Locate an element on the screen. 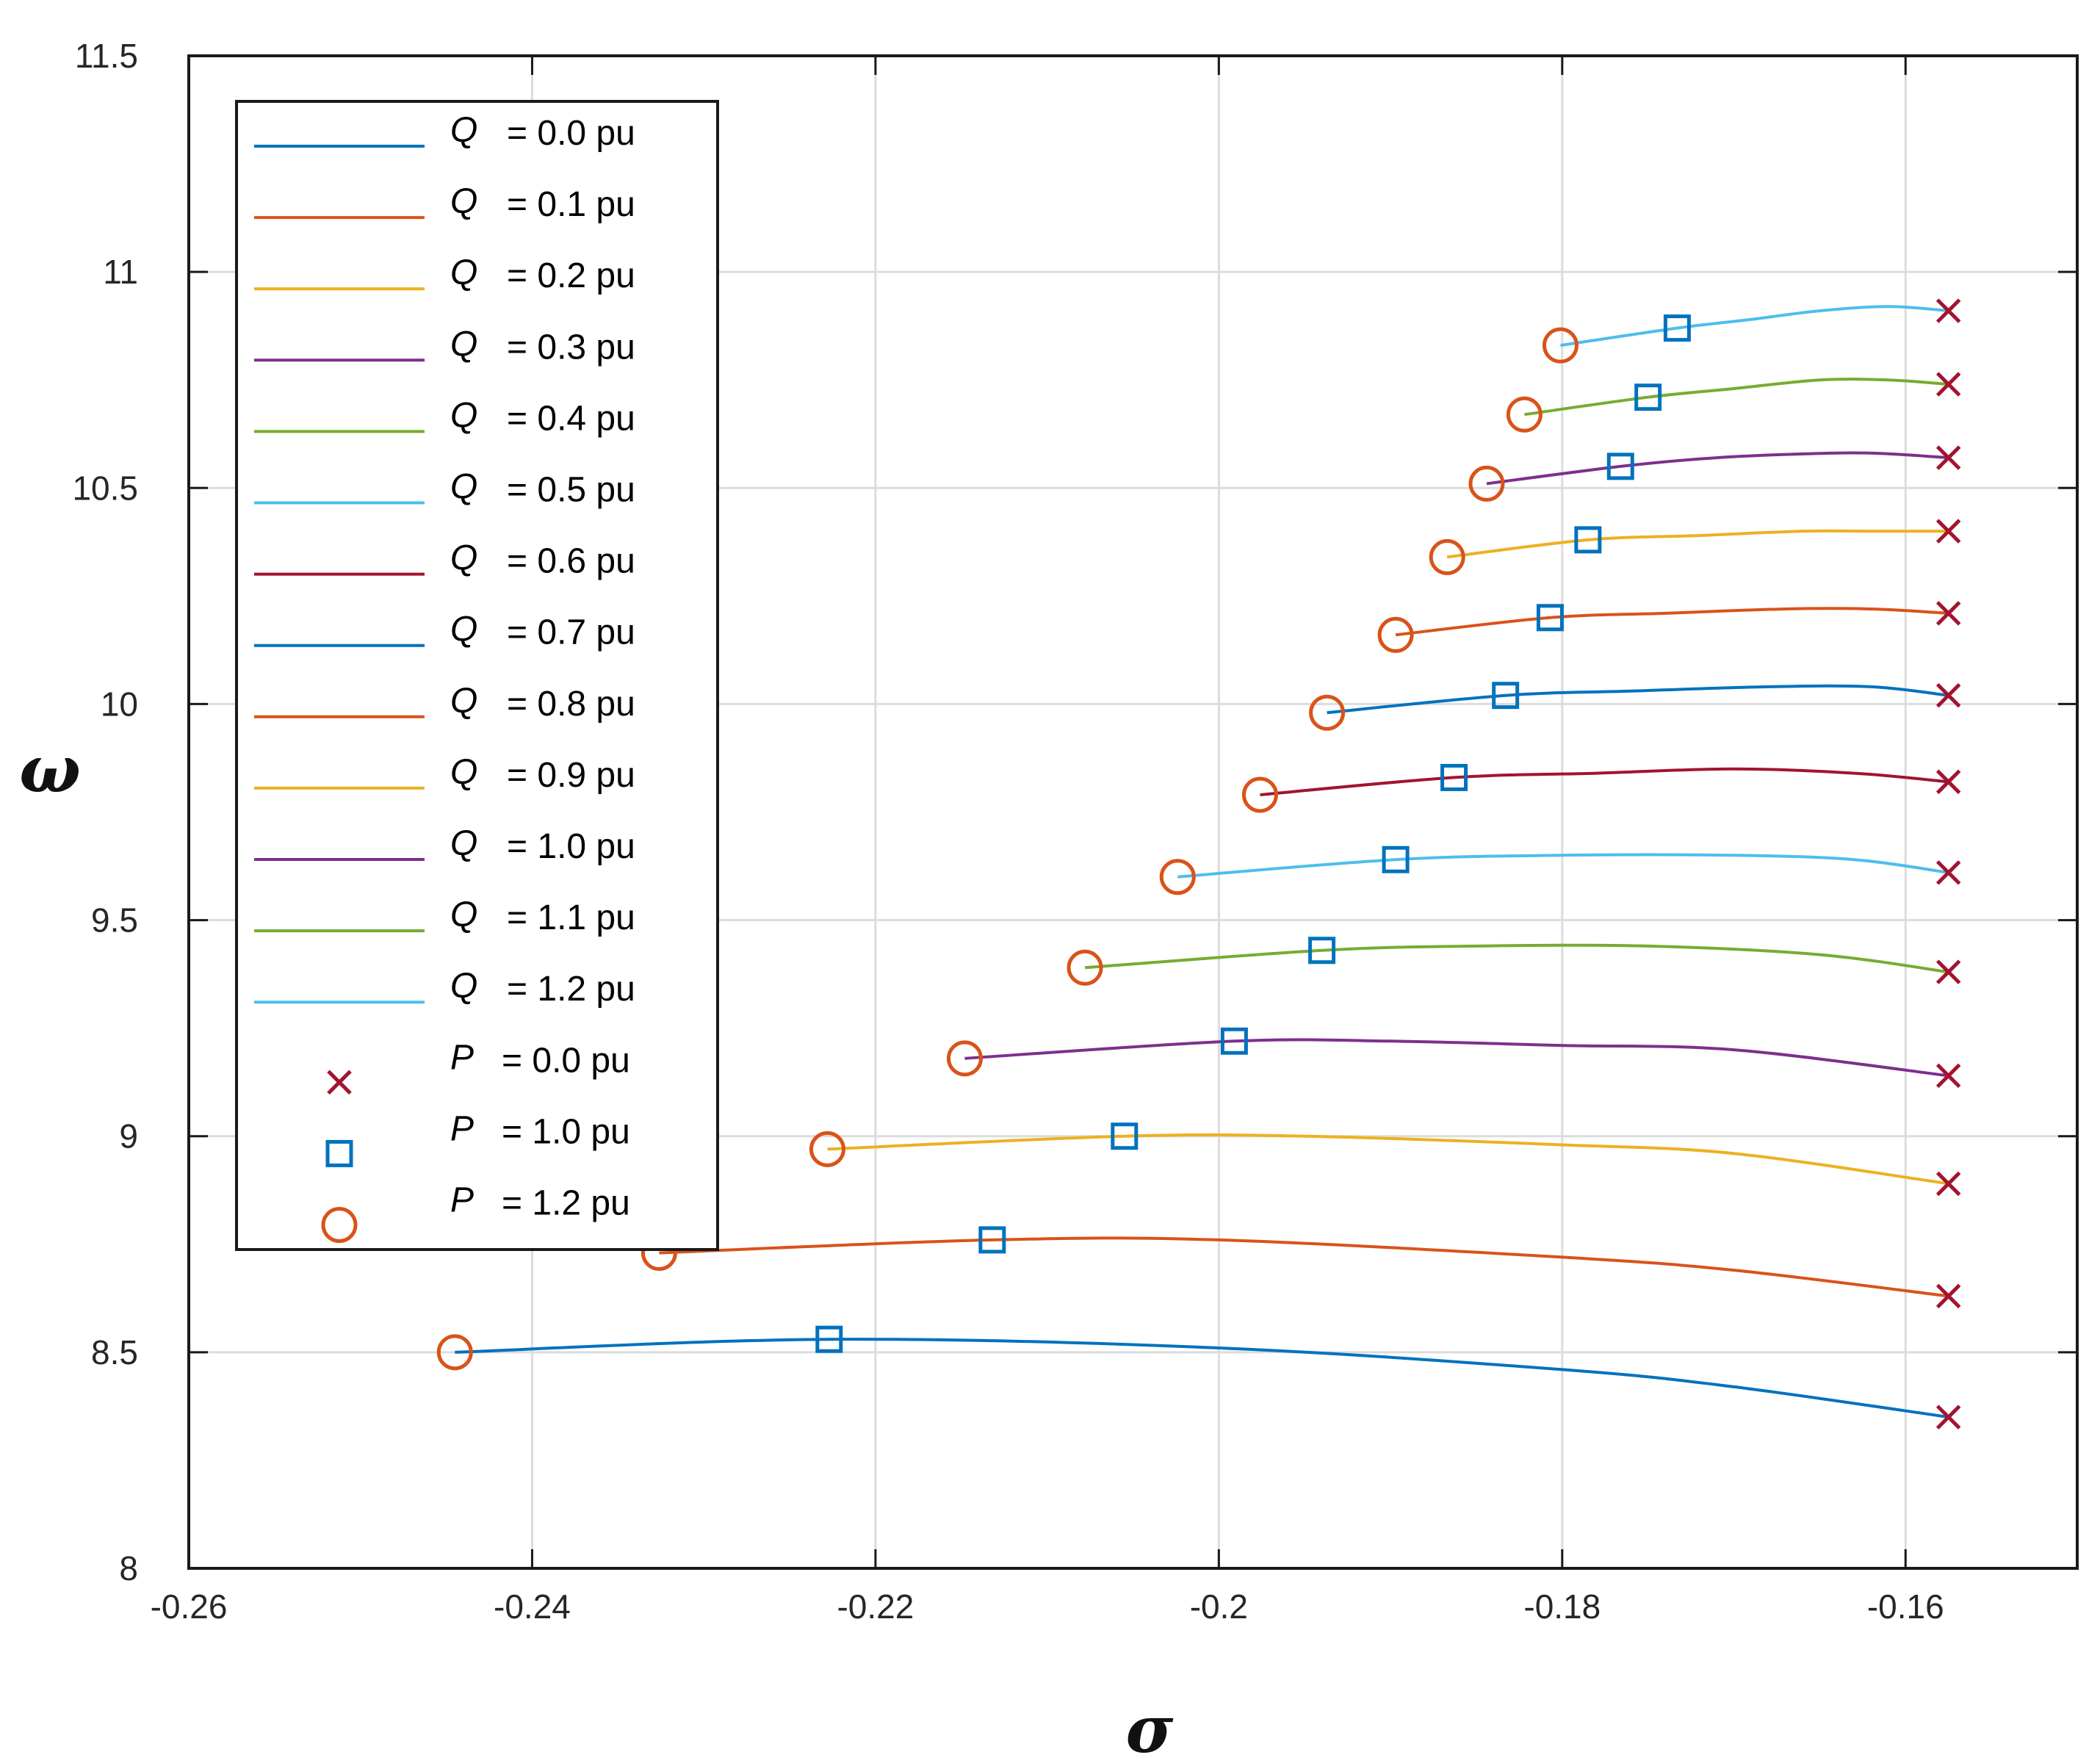  x-tick-label: -0.16 is located at coordinates (1906, 1607).